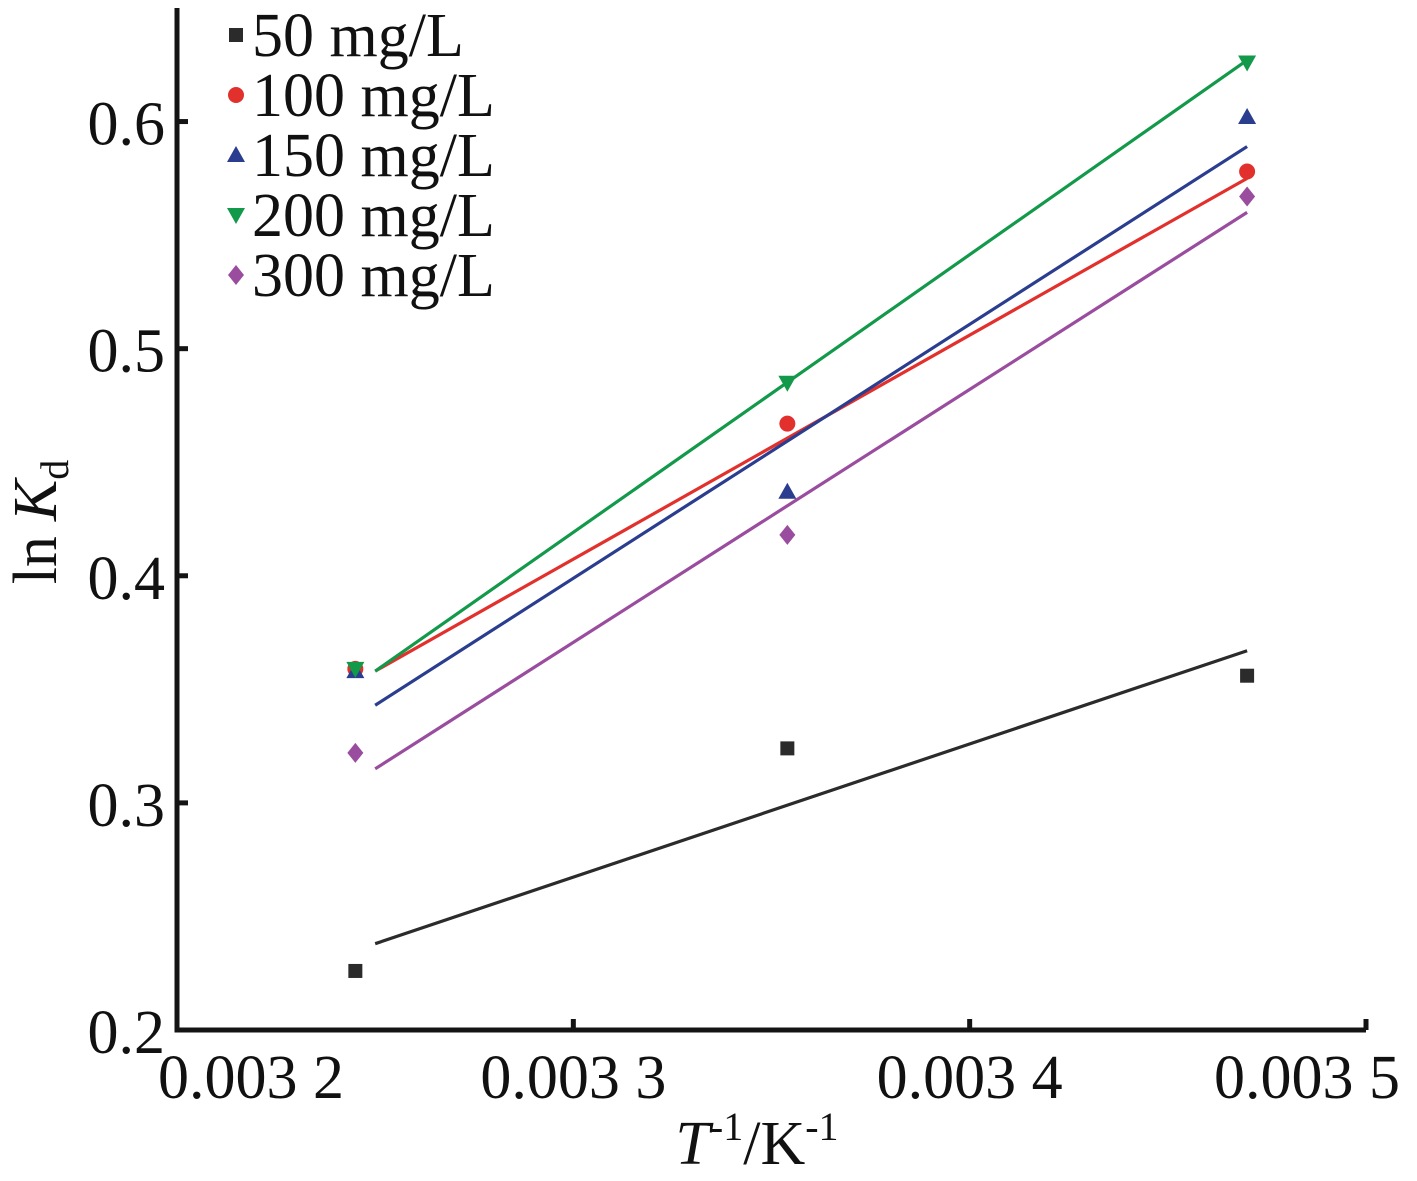 Image resolution: width=1417 pixels, height=1181 pixels. I want to click on legend-item: 150 mg/L, so click(361, 156).